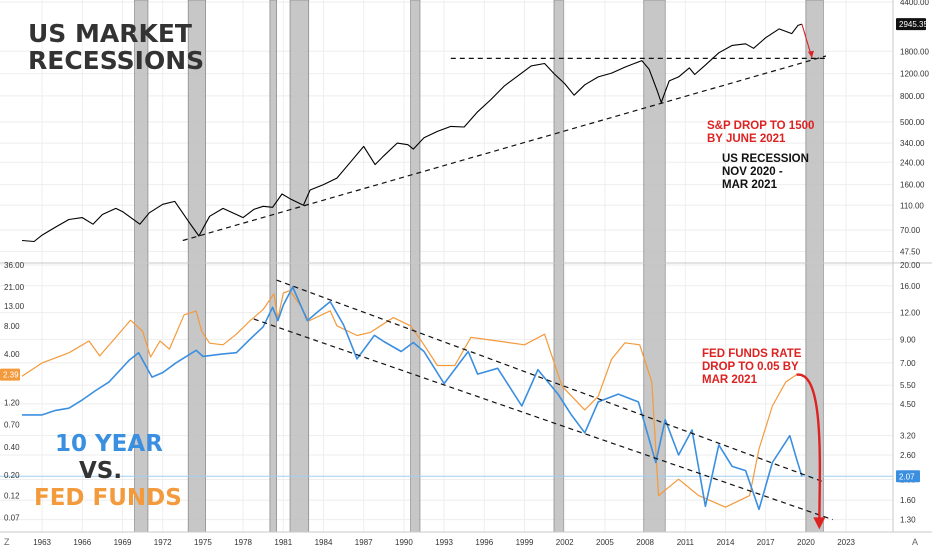 This screenshot has height=550, width=932. I want to click on legend-vs: VS., so click(100, 471).